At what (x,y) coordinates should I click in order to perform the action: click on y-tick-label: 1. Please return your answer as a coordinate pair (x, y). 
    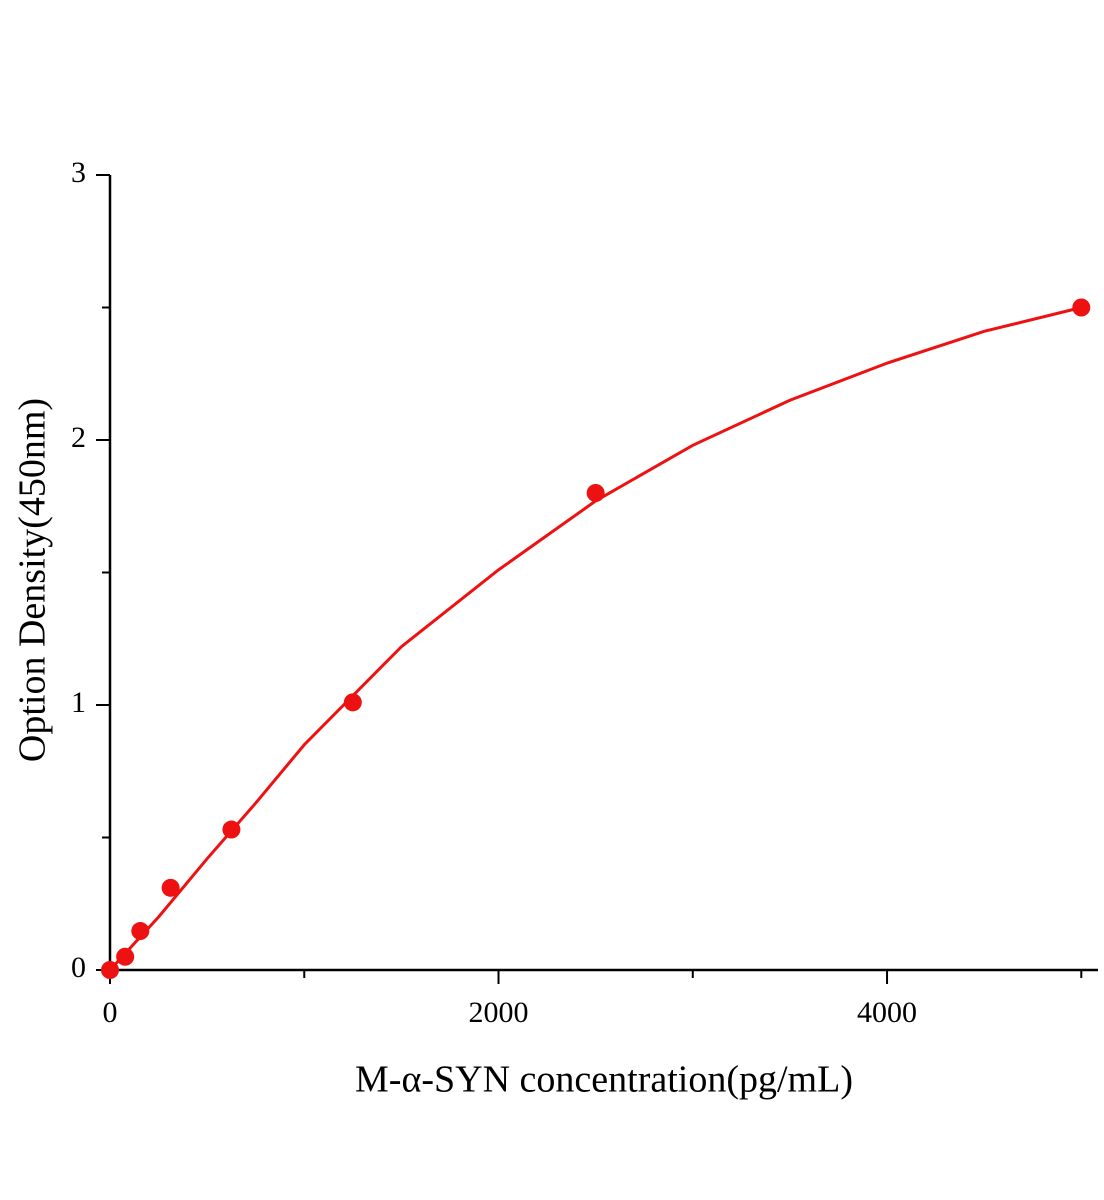
    Looking at the image, I should click on (78, 702).